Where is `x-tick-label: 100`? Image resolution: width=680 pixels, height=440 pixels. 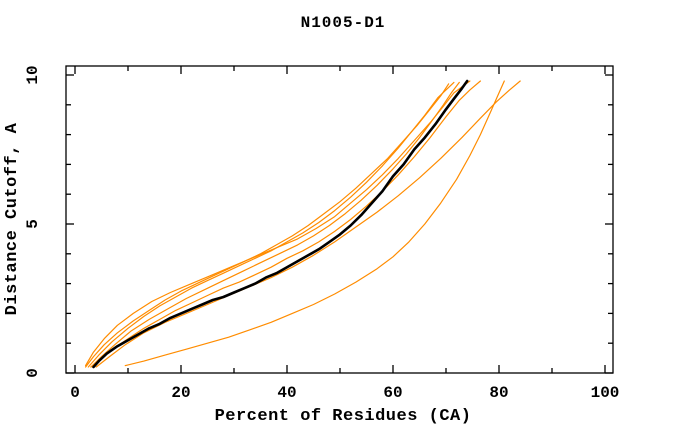 x-tick-label: 100 is located at coordinates (605, 393).